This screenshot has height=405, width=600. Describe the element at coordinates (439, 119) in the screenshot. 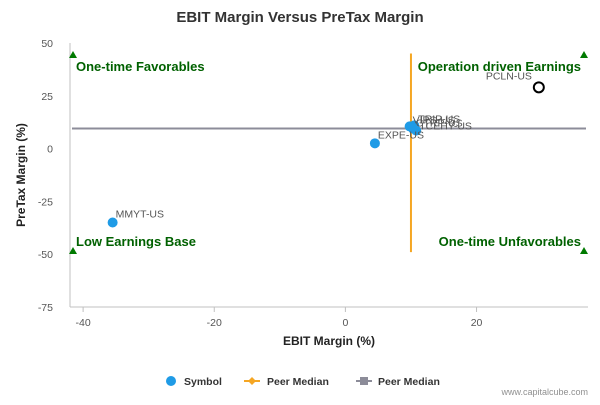

I see `point-label: TRIP-US` at that location.